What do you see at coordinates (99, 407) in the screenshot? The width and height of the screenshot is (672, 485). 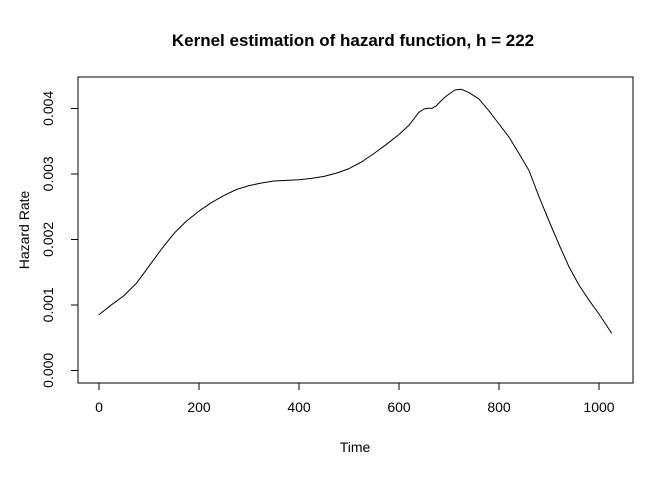 I see `x-tick-label: 0` at bounding box center [99, 407].